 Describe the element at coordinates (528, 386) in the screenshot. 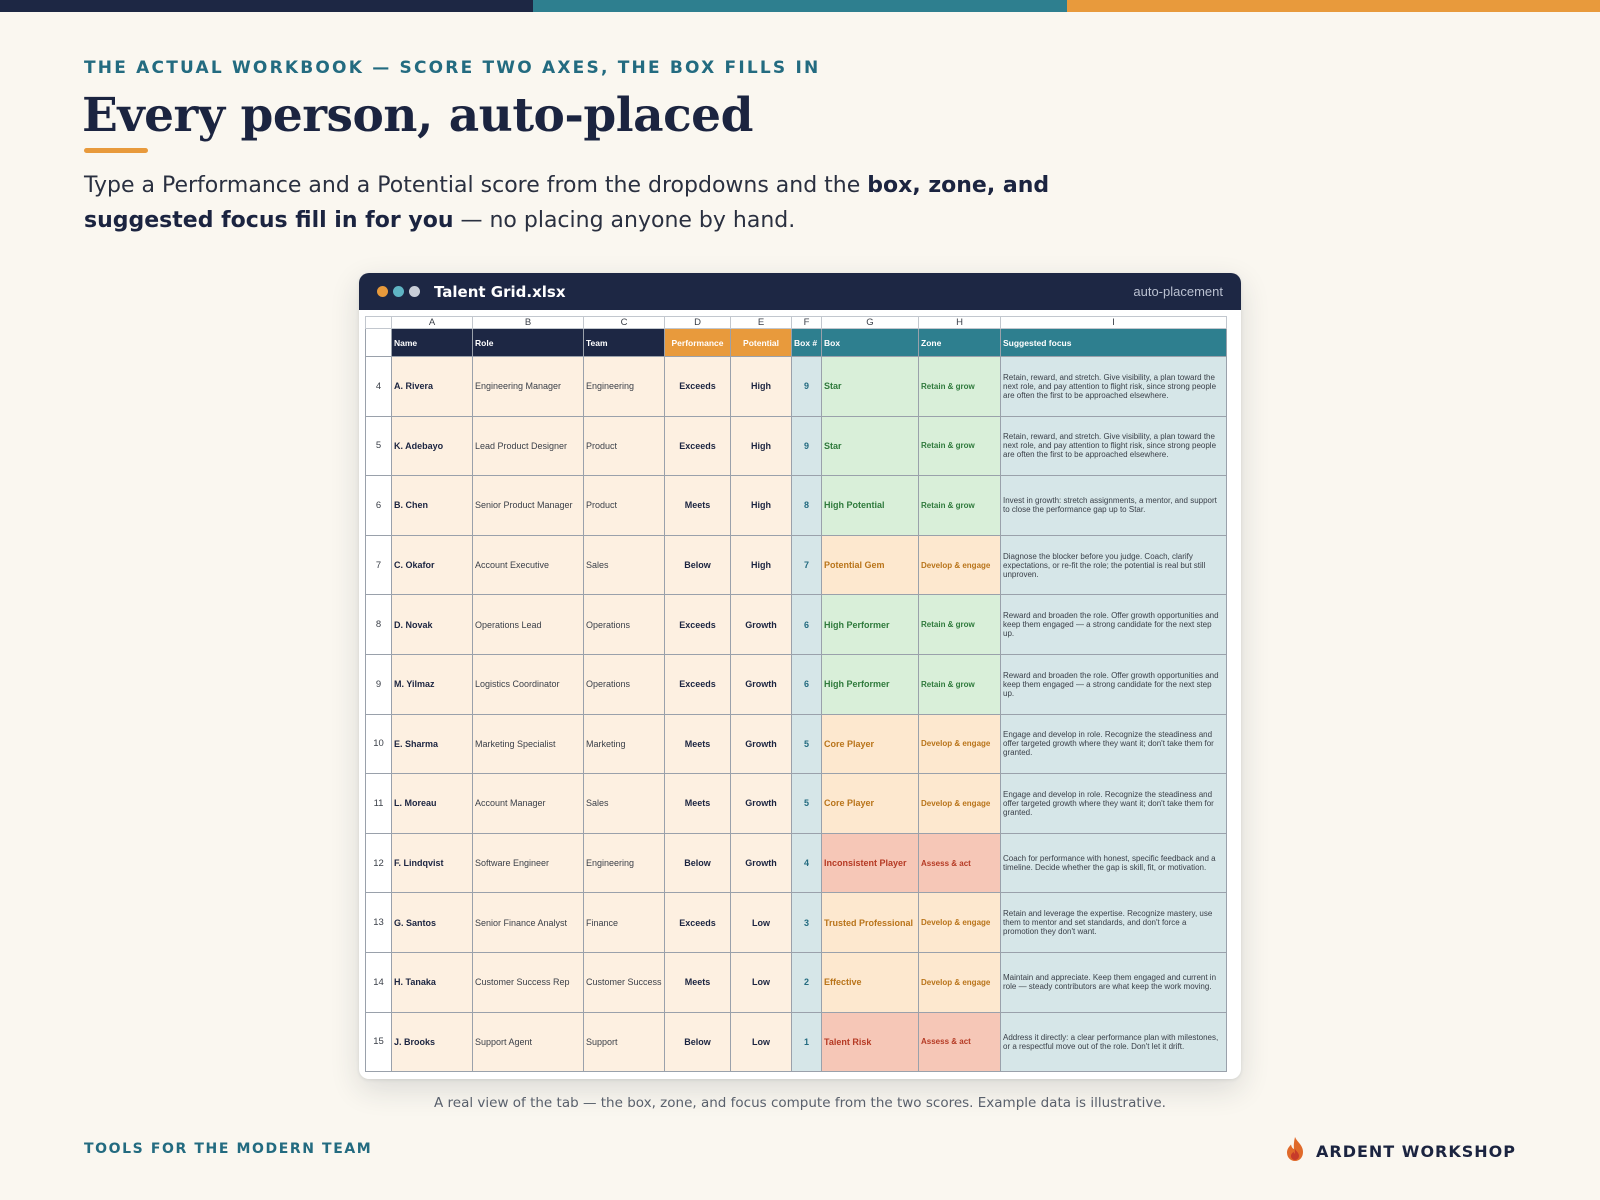

I see `cell-role: Engineering Manager` at that location.